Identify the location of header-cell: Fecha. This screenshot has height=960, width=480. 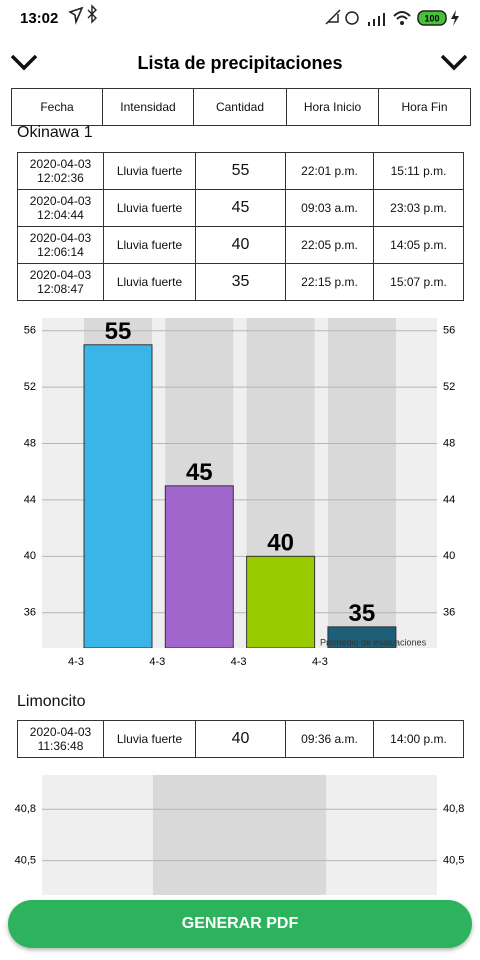
(57, 107).